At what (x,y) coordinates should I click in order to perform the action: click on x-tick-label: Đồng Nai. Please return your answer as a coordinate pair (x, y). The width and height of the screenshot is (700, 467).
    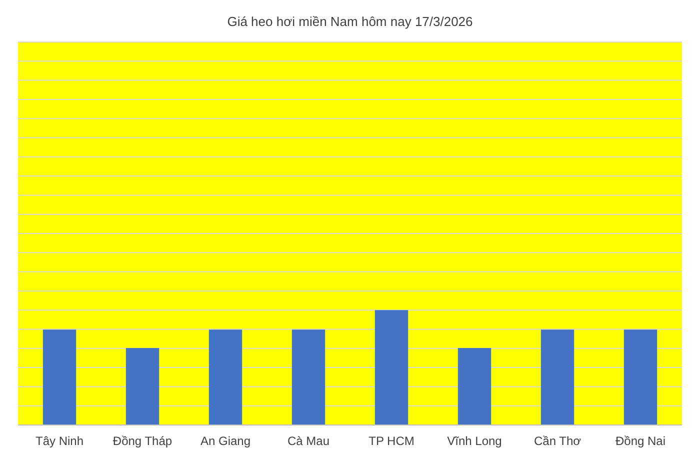
    Looking at the image, I should click on (640, 441).